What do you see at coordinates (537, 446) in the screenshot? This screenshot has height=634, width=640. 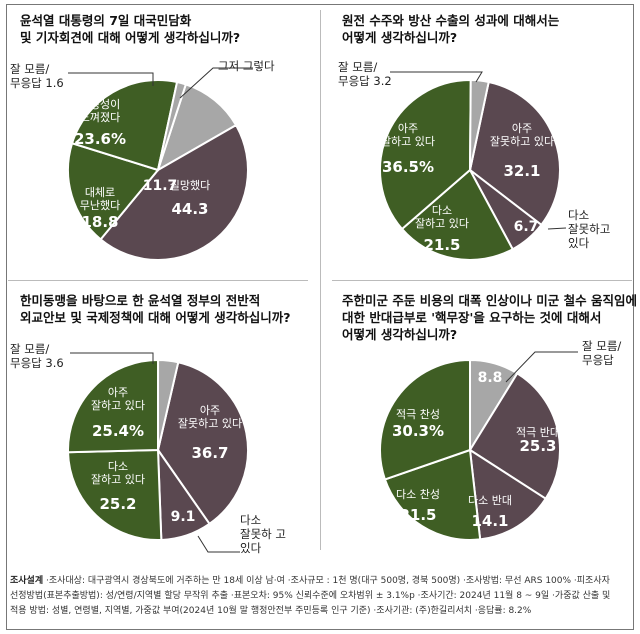 I see `slice-value: 25.3` at bounding box center [537, 446].